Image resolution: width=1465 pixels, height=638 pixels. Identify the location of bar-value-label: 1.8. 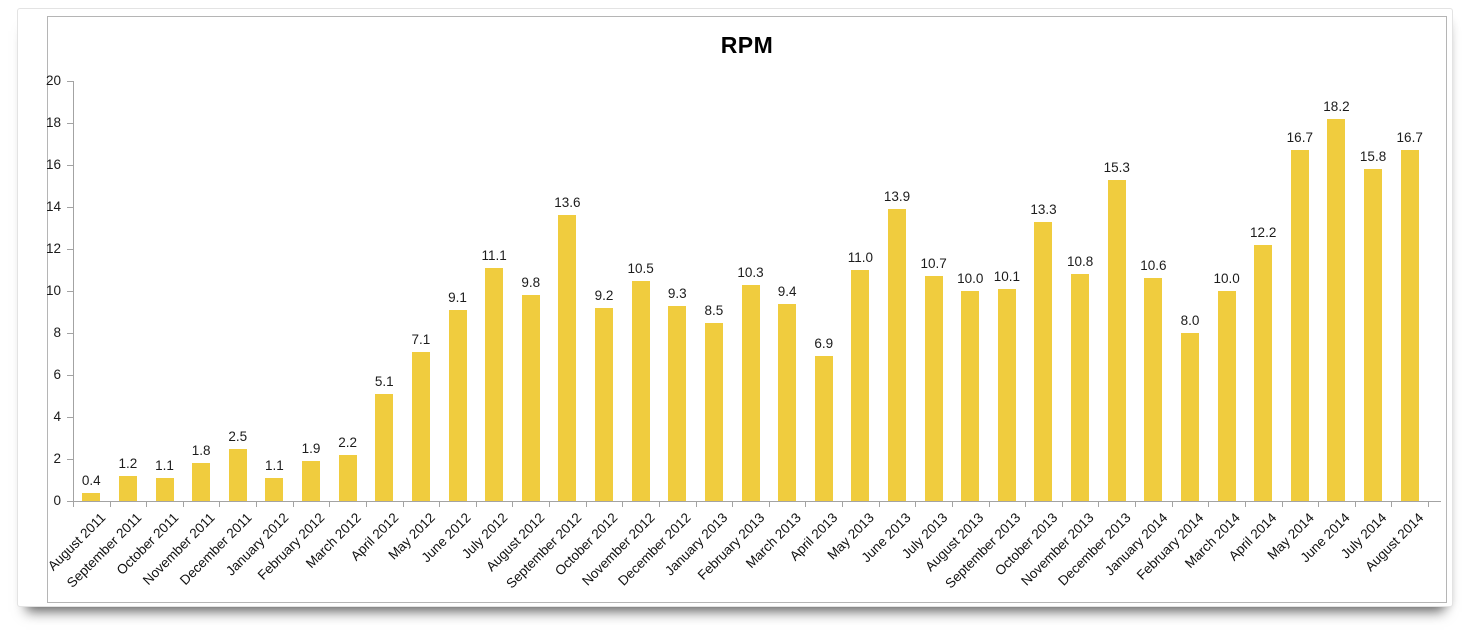
(201, 451).